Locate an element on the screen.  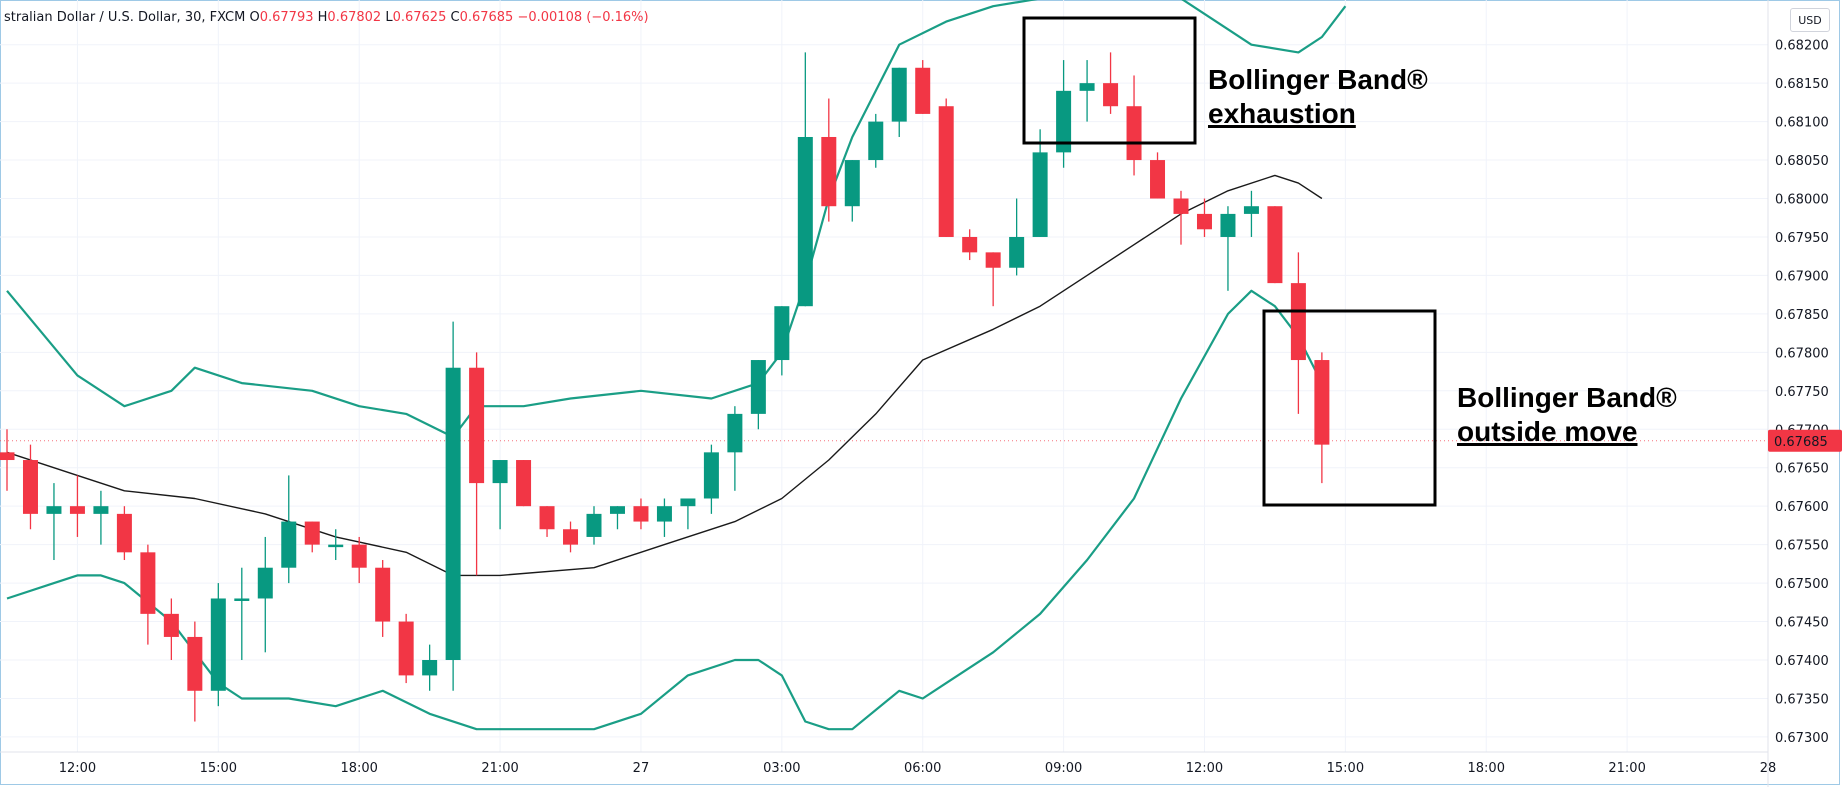
price-tick-label: 0.67950 is located at coordinates (1802, 238).